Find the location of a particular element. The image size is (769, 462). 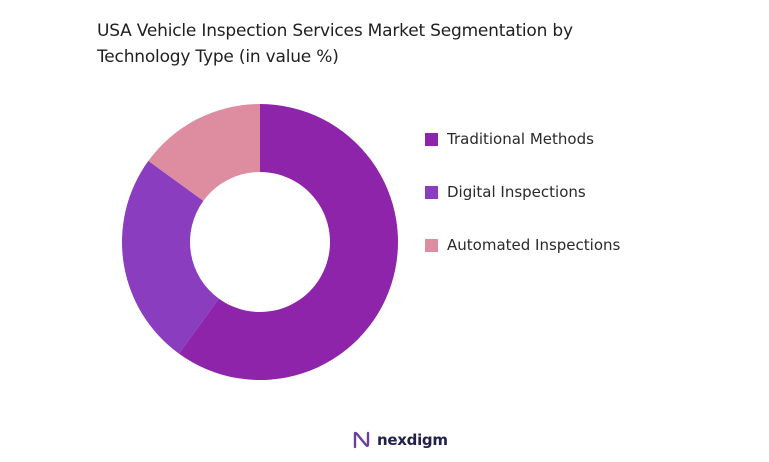

legend-item-automated-inspections: Automated Inspections is located at coordinates (522, 245).